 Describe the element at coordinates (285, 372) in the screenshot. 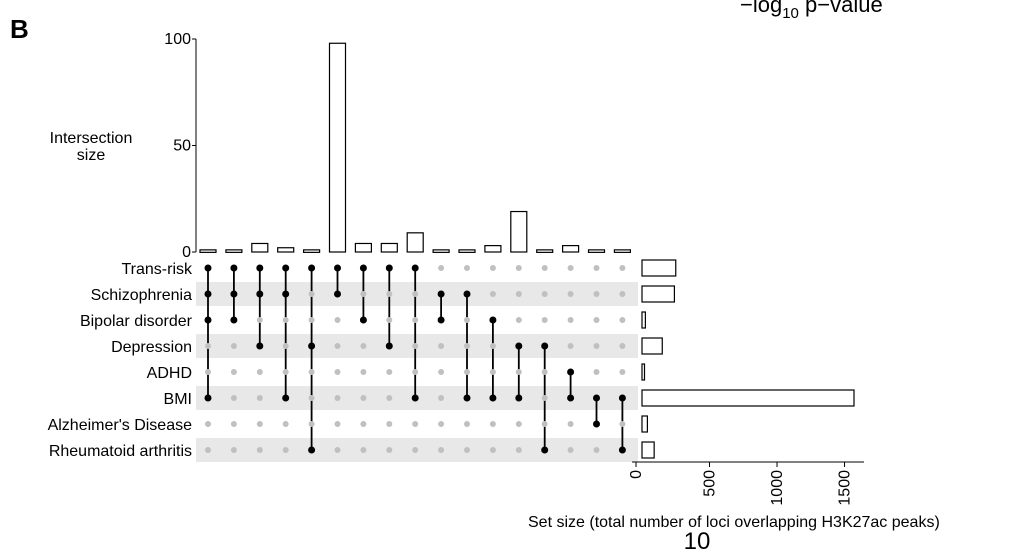

I see `dot-inactive-4-adhd` at that location.